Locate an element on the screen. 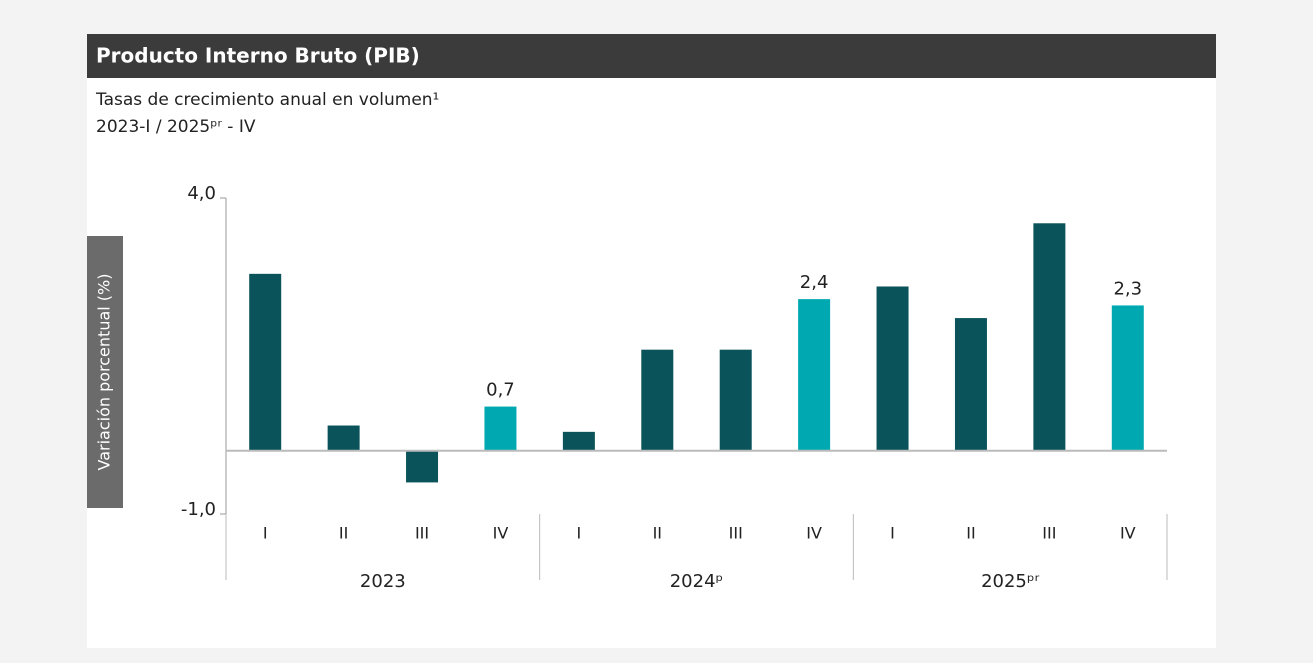 The height and width of the screenshot is (663, 1313). subtitle: Tasas de crecimiento anual en volumen¹ is located at coordinates (267, 100).